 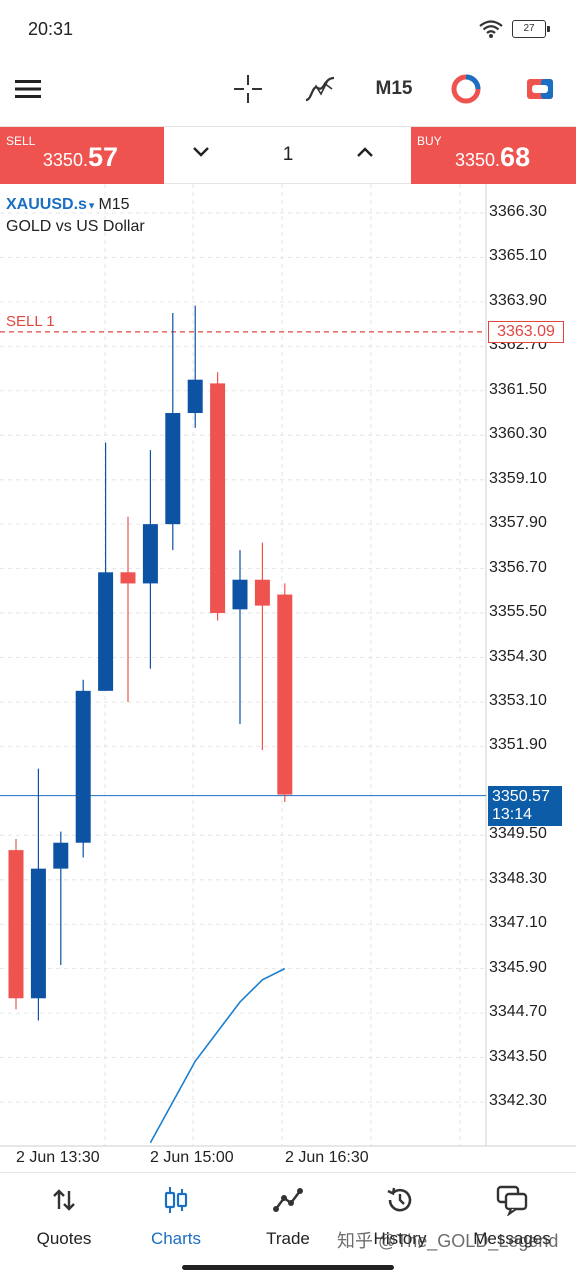 What do you see at coordinates (512, 1238) in the screenshot?
I see `nav-messages-label: Messages` at bounding box center [512, 1238].